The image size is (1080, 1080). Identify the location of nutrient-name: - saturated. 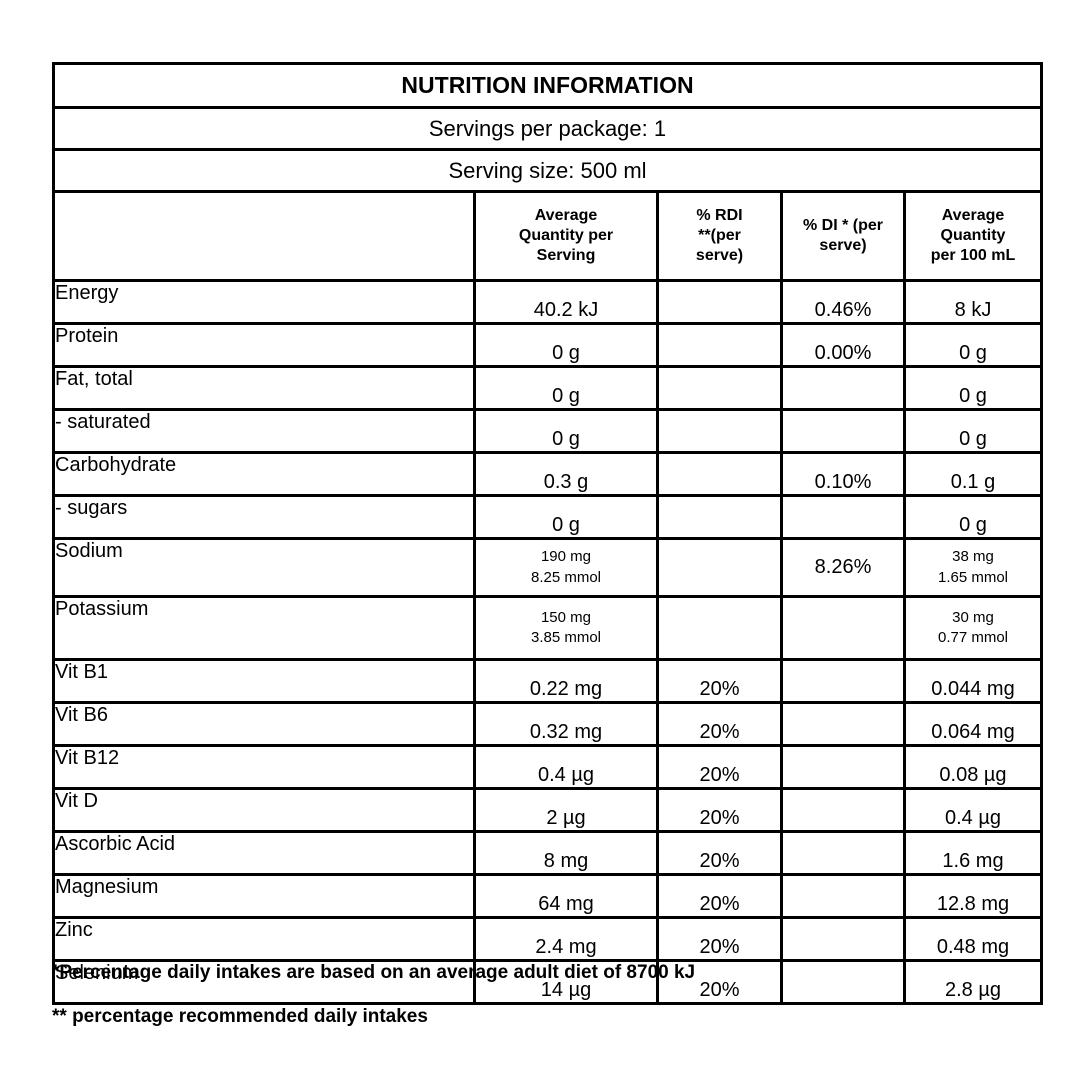
(264, 431).